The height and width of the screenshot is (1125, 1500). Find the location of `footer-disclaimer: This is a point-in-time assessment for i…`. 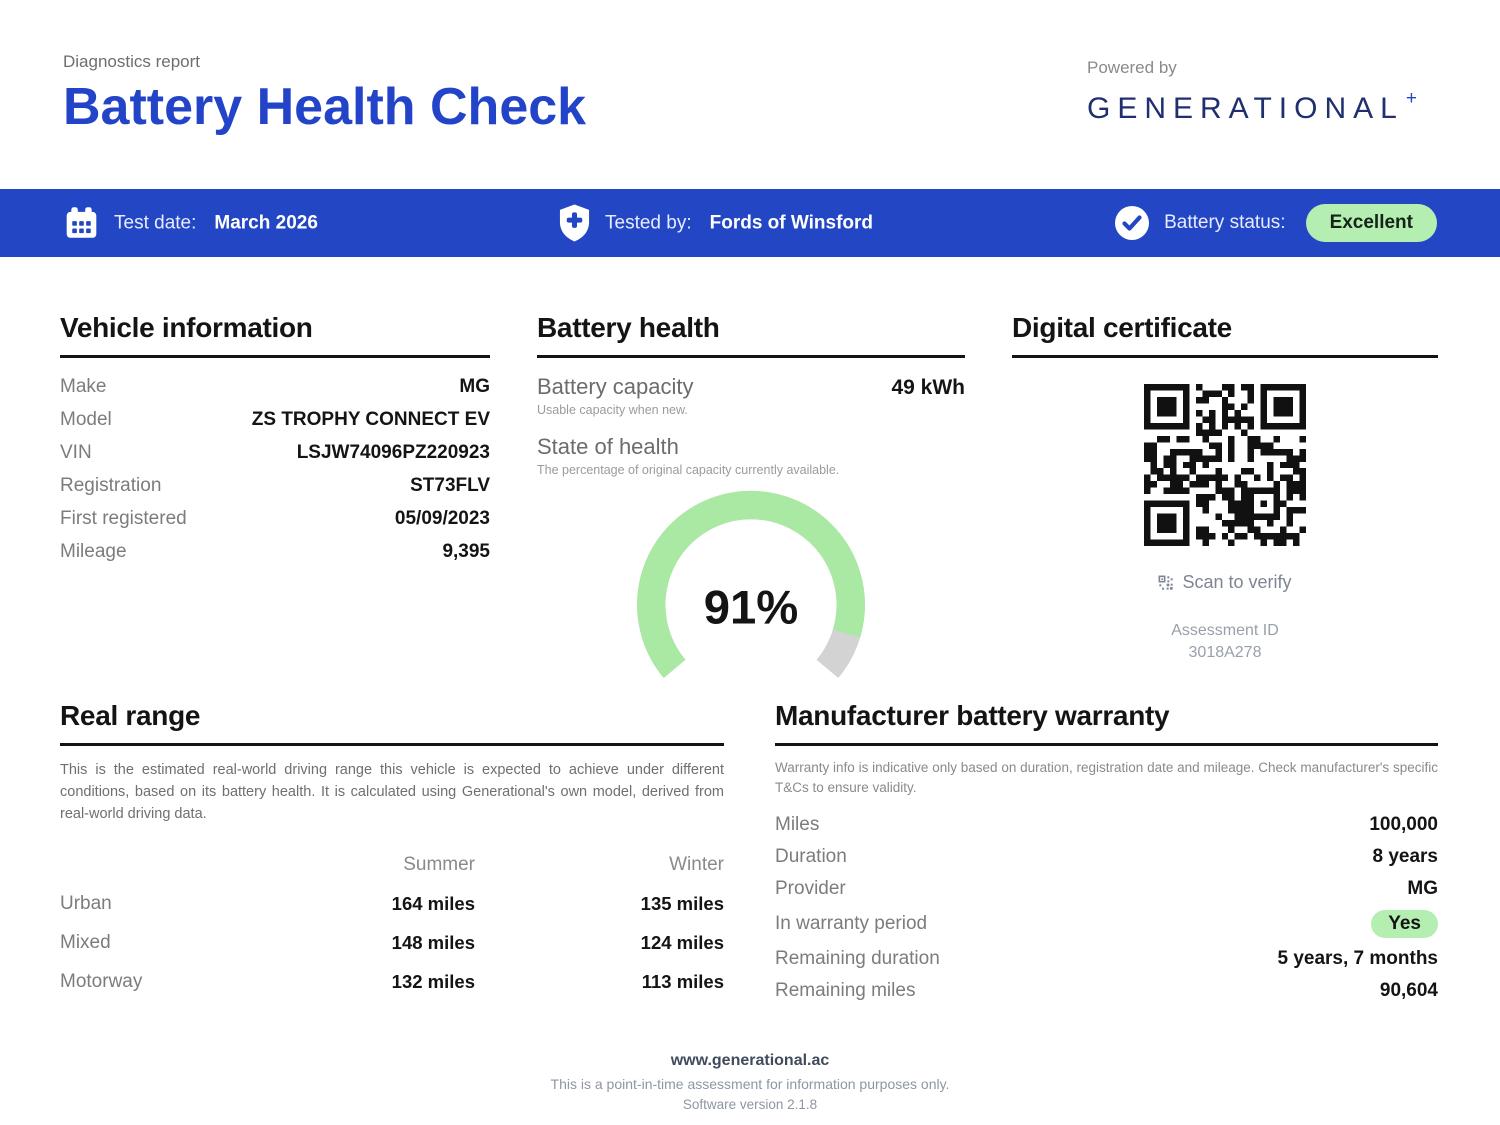

footer-disclaimer: This is a point-in-time assessment for i… is located at coordinates (750, 1084).